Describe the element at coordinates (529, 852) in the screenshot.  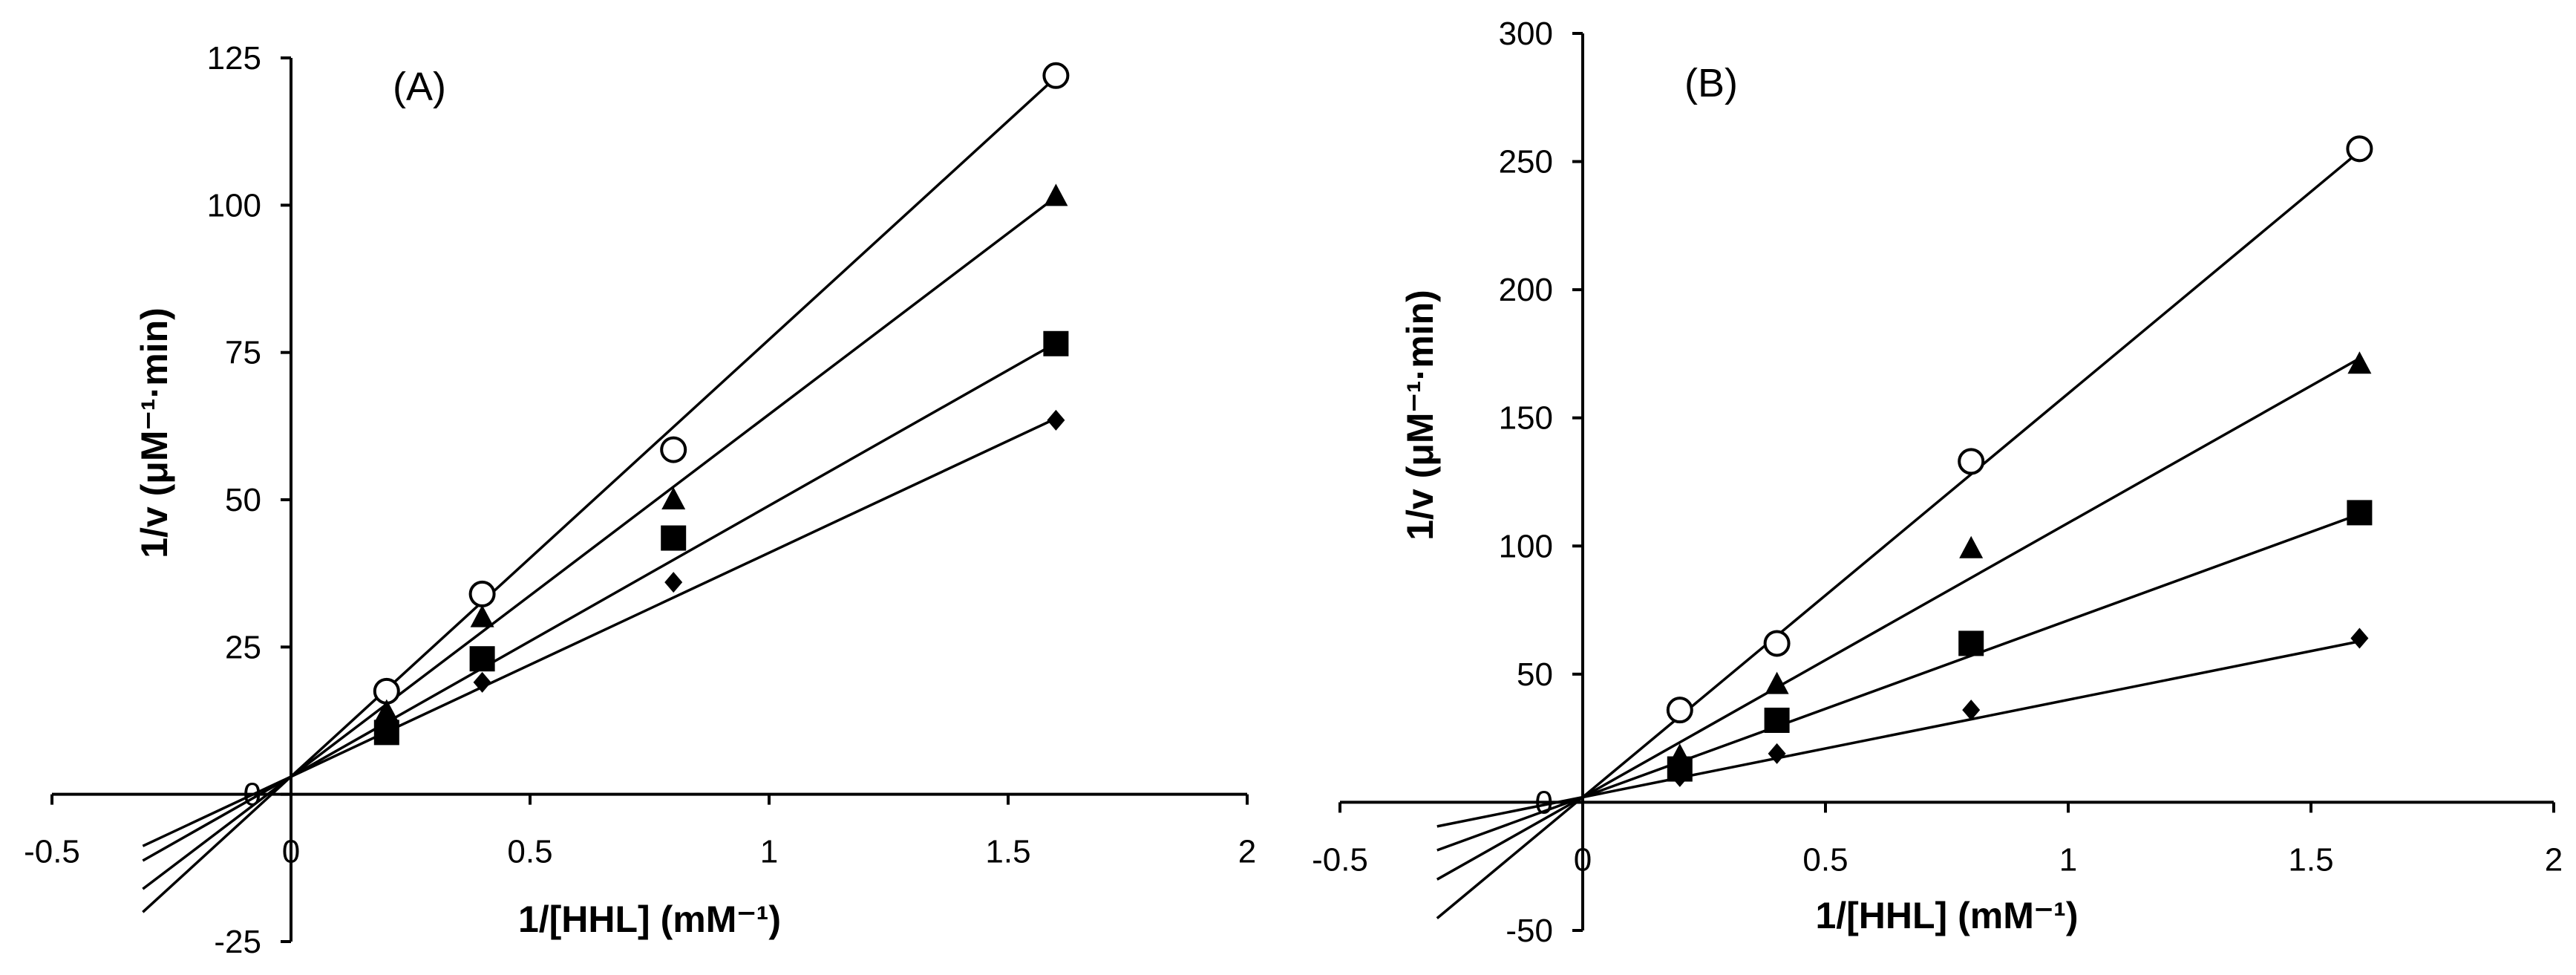
I see `panel-a-x-tick-label: 0.5` at that location.